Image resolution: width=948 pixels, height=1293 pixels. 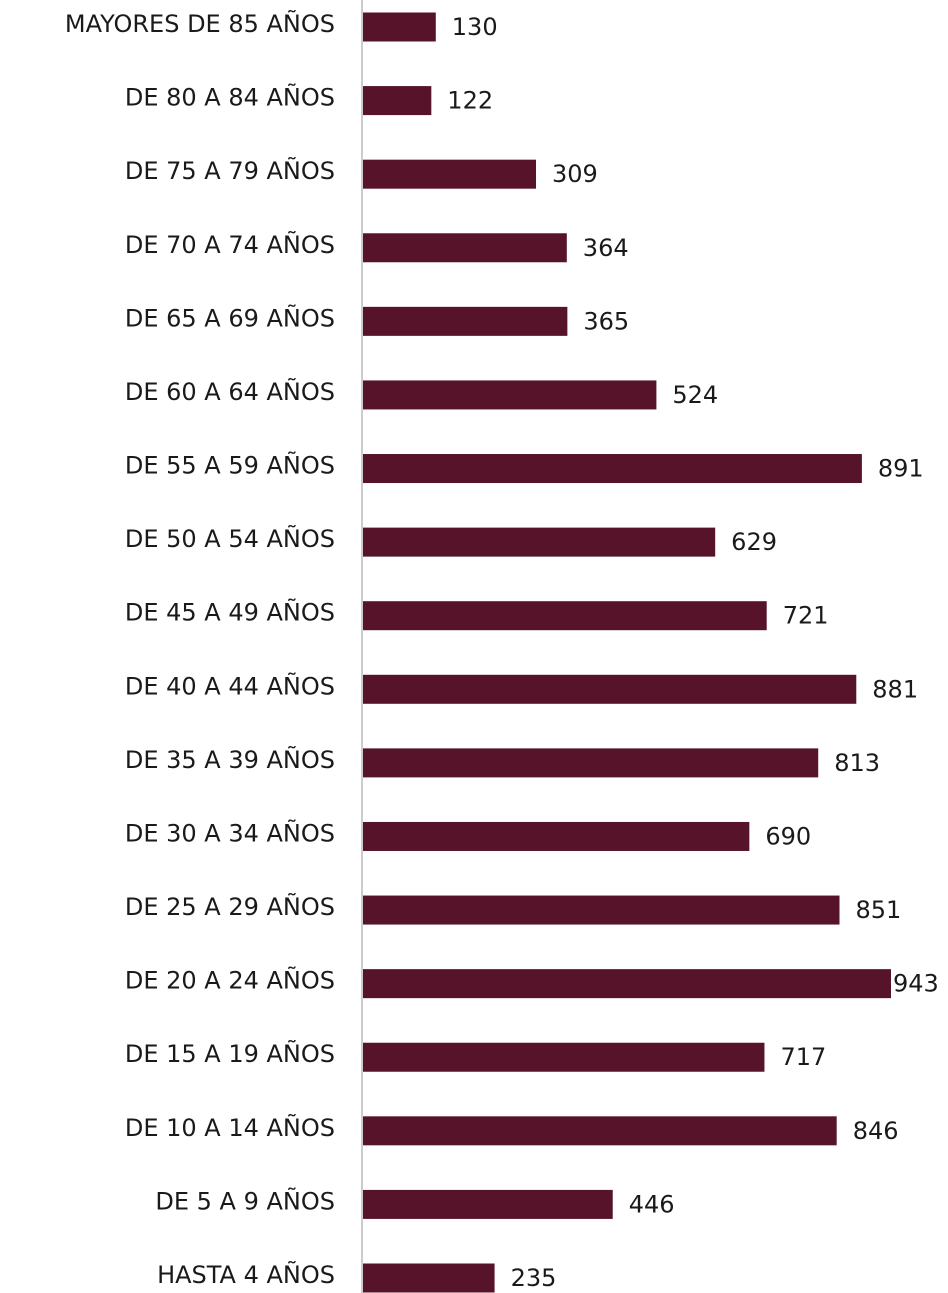 I want to click on category-label: DE 30 A 34 AÑOS, so click(x=230, y=832).